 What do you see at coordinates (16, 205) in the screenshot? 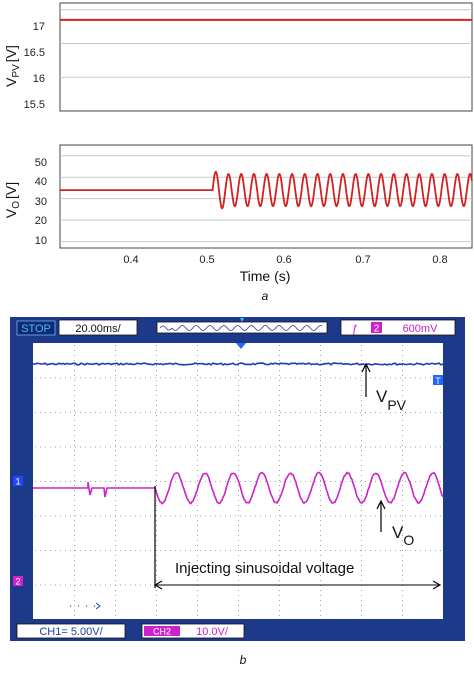
I see `vo-ylabel-sub: O` at bounding box center [16, 205].